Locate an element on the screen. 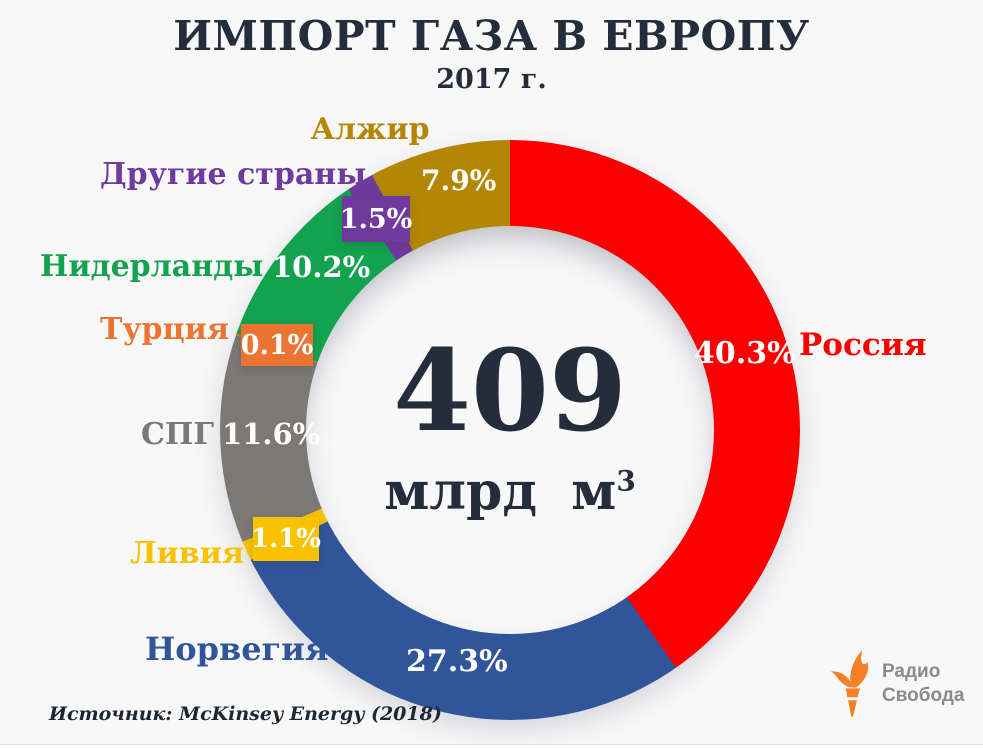  segment-label-algeria: Алжир is located at coordinates (370, 129).